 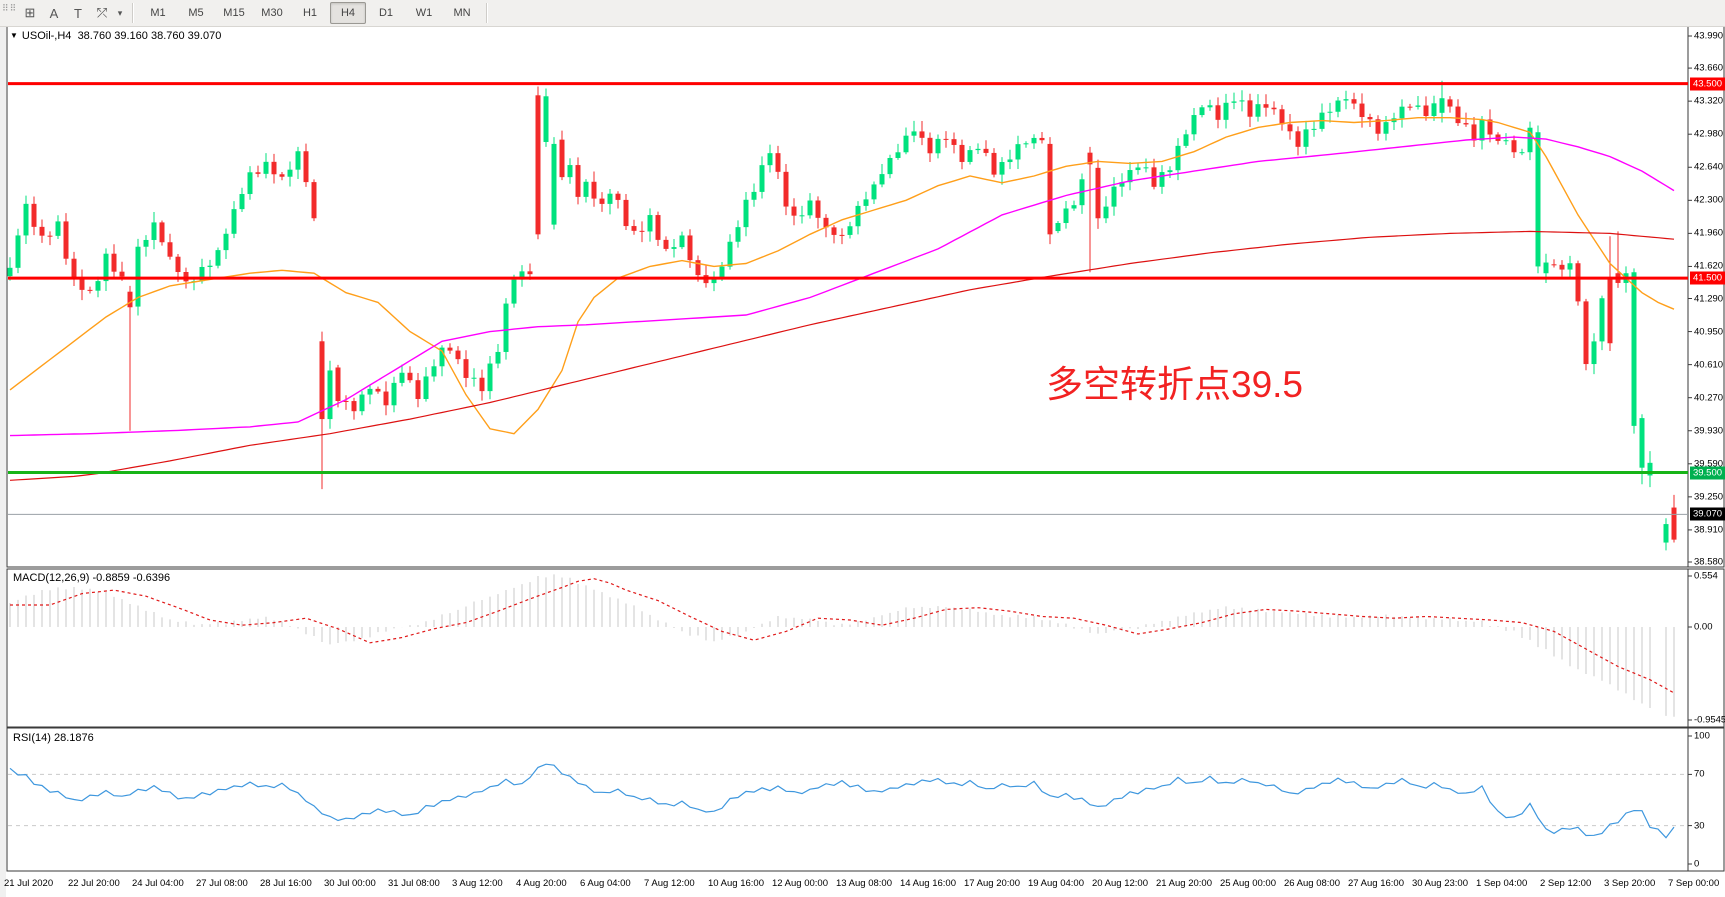 I want to click on time-axis-label: 2 Sep 12:00, so click(x=1566, y=883).